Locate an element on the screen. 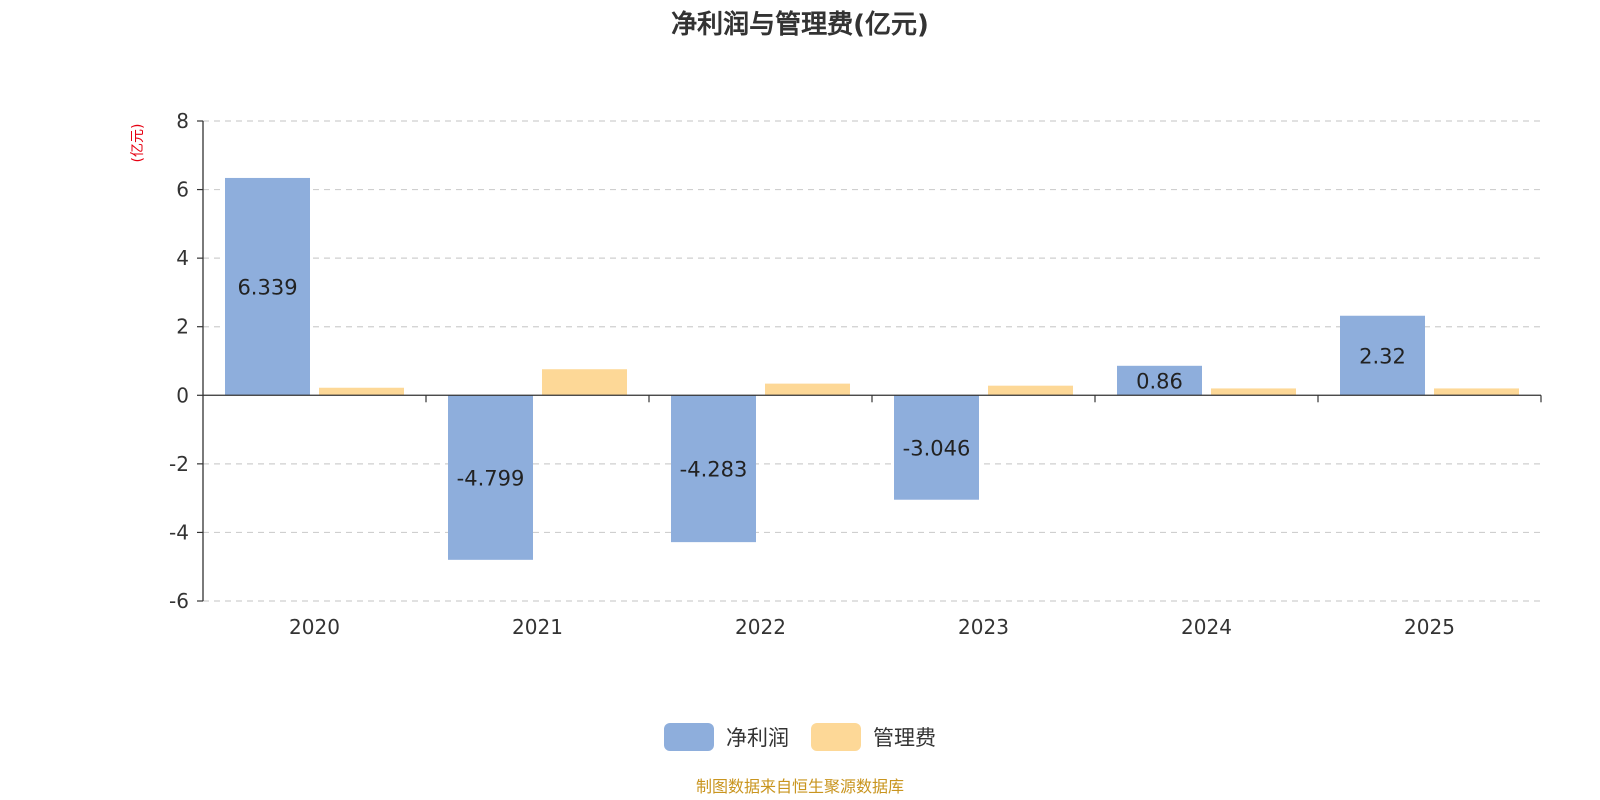 This screenshot has width=1600, height=800. data-label: -4.799 is located at coordinates (491, 479).